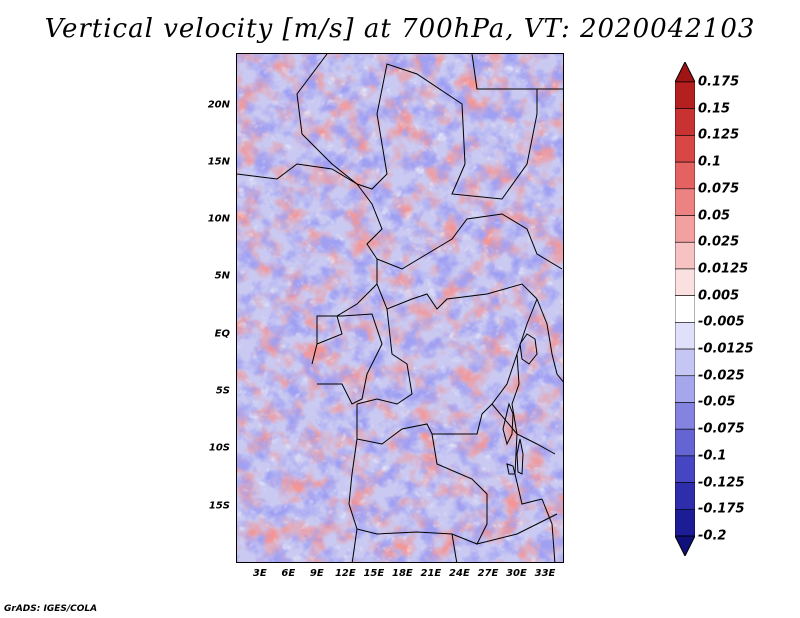  I want to click on colorbar-tick-label: 0.005, so click(719, 296).